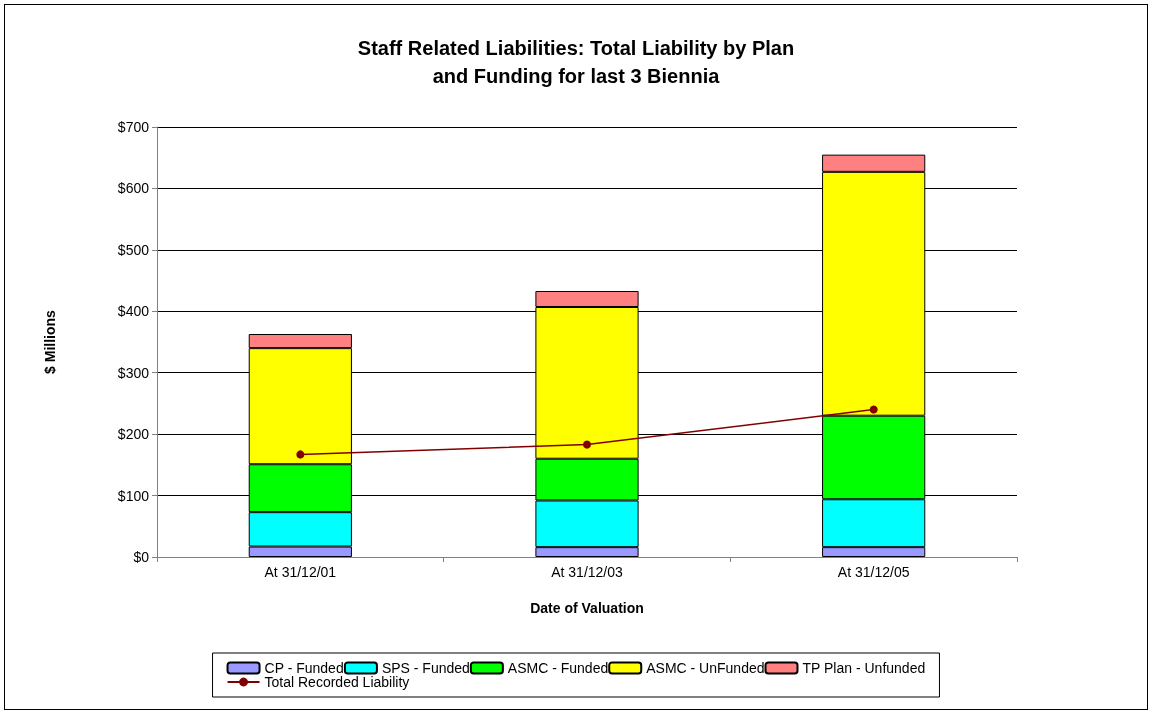 The image size is (1154, 716). I want to click on legend-label: CP - Funded, so click(304, 668).